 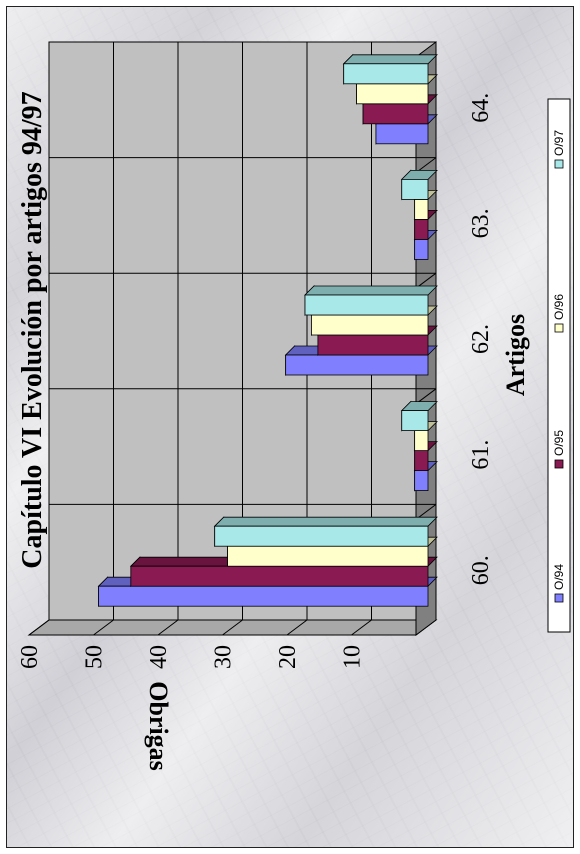 I want to click on bar-O/94-60., so click(x=263, y=596).